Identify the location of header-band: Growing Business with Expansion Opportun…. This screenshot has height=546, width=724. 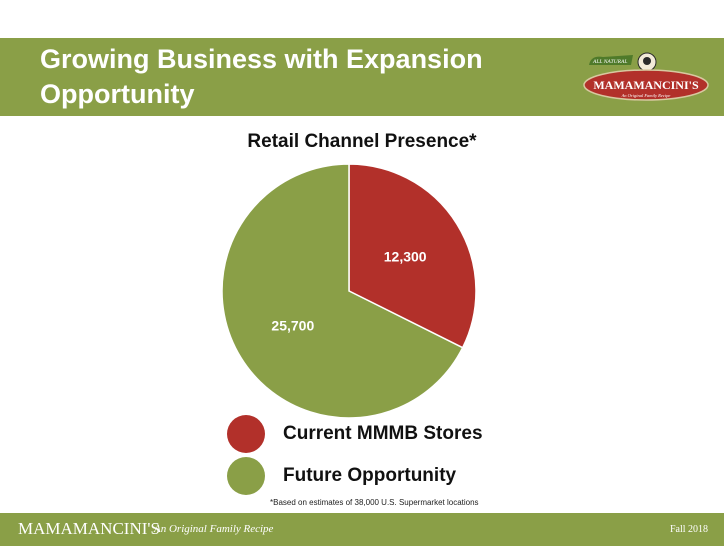
(362, 77).